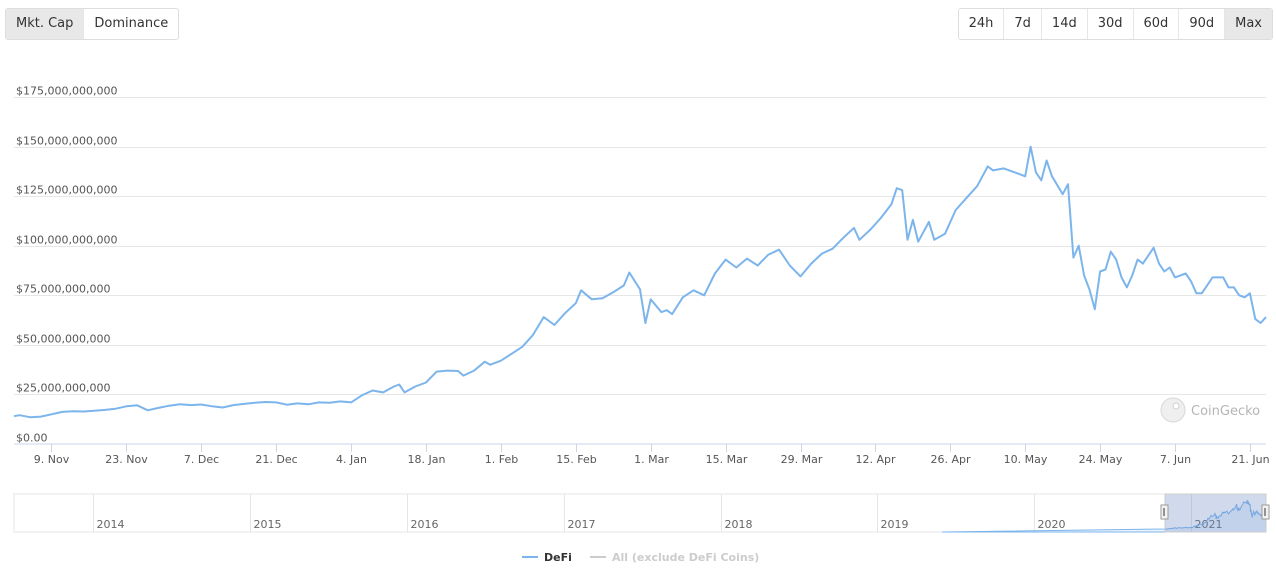 This screenshot has width=1276, height=573. I want to click on mkt-cap-tab: Mkt. Cap, so click(45, 24).